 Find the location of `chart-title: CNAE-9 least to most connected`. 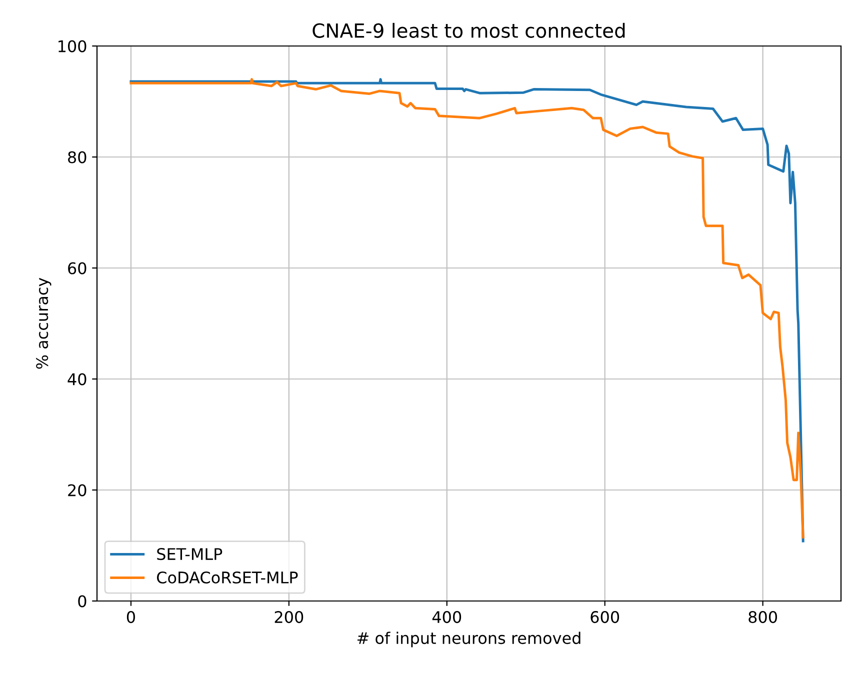

chart-title: CNAE-9 least to most connected is located at coordinates (468, 30).